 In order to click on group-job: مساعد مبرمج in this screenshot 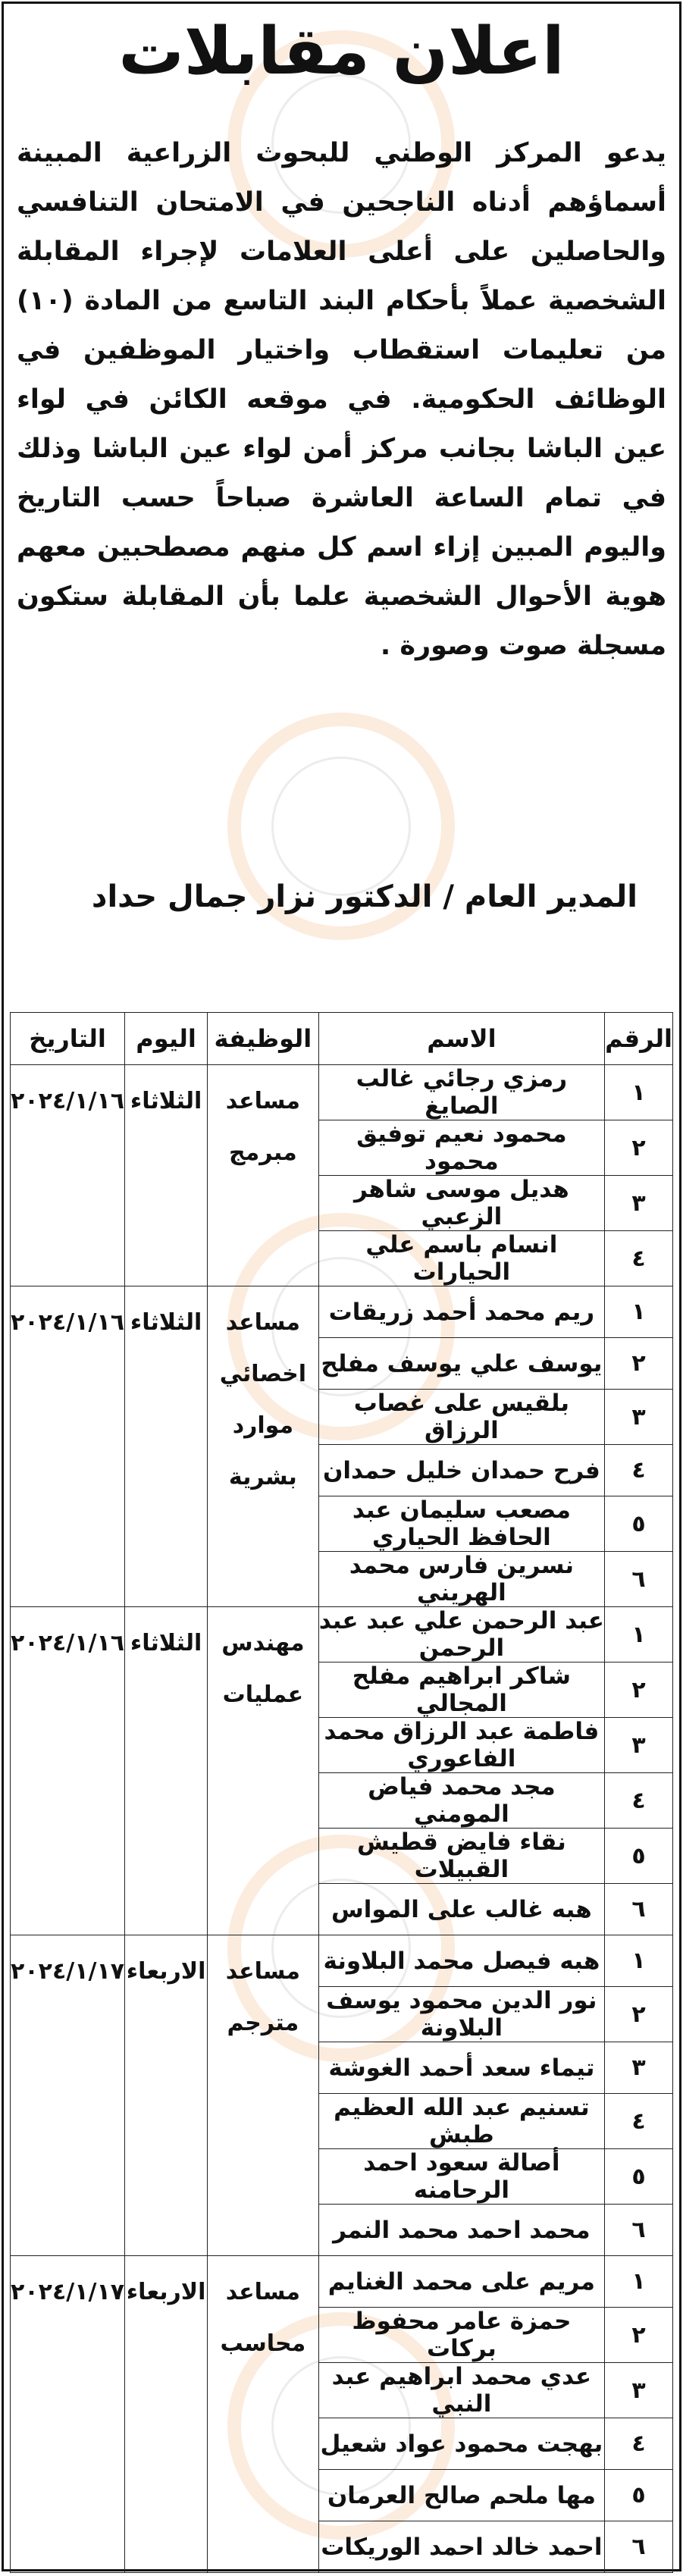, I will do `click(263, 1175)`.